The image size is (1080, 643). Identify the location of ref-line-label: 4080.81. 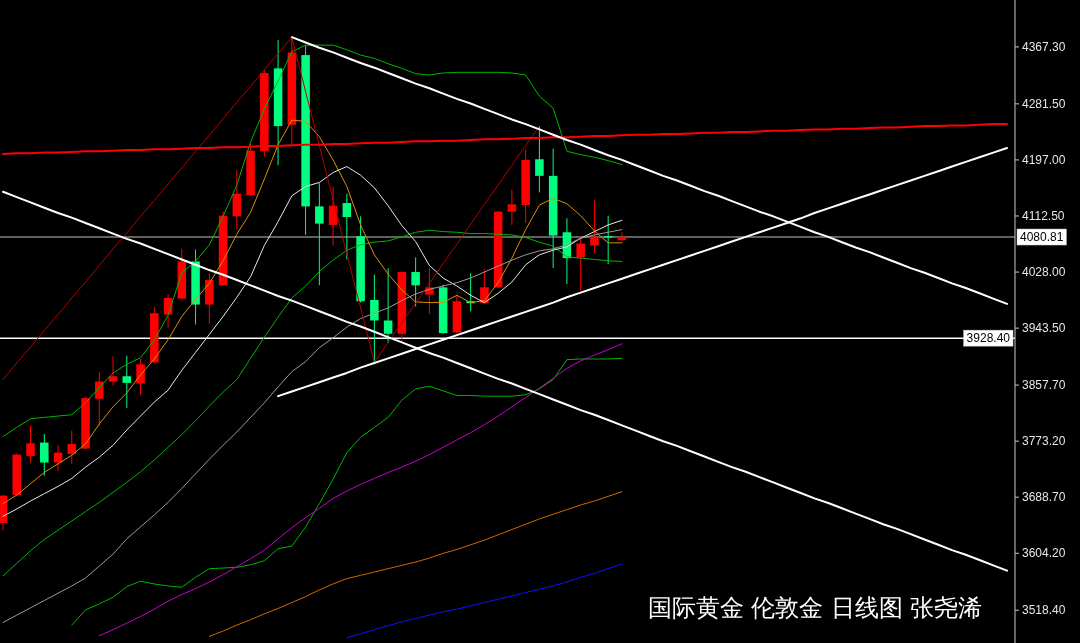
(1042, 237).